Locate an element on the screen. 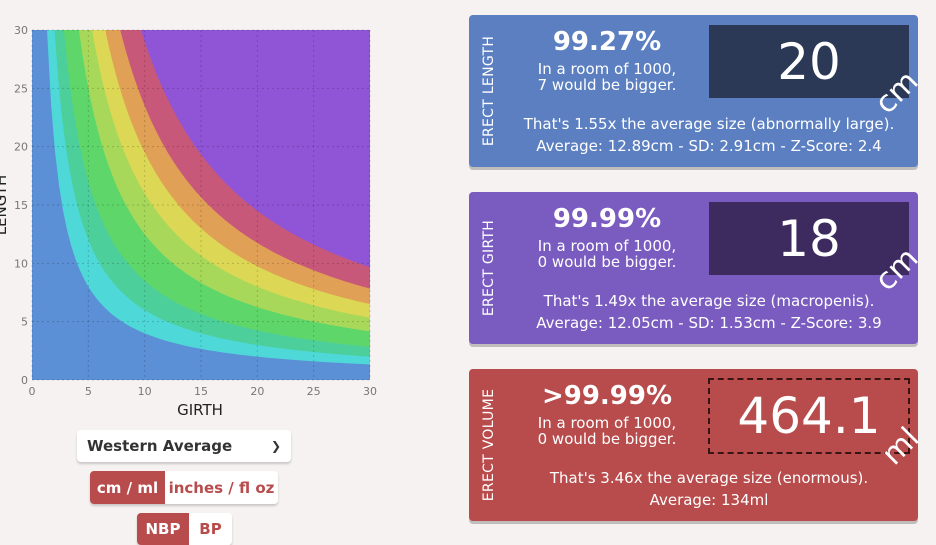 The width and height of the screenshot is (936, 545). x-tick-label: 15 is located at coordinates (201, 391).